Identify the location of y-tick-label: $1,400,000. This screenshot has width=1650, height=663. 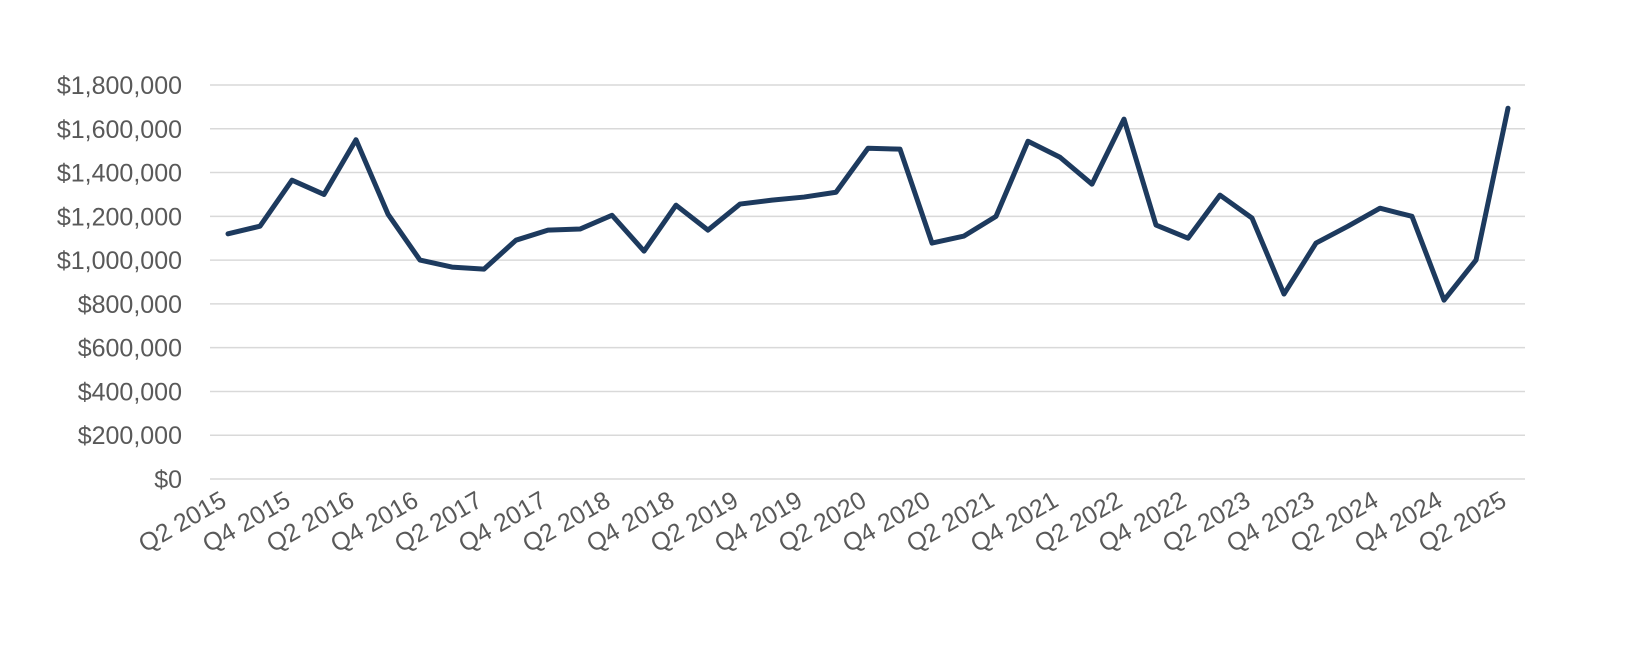
(119, 174).